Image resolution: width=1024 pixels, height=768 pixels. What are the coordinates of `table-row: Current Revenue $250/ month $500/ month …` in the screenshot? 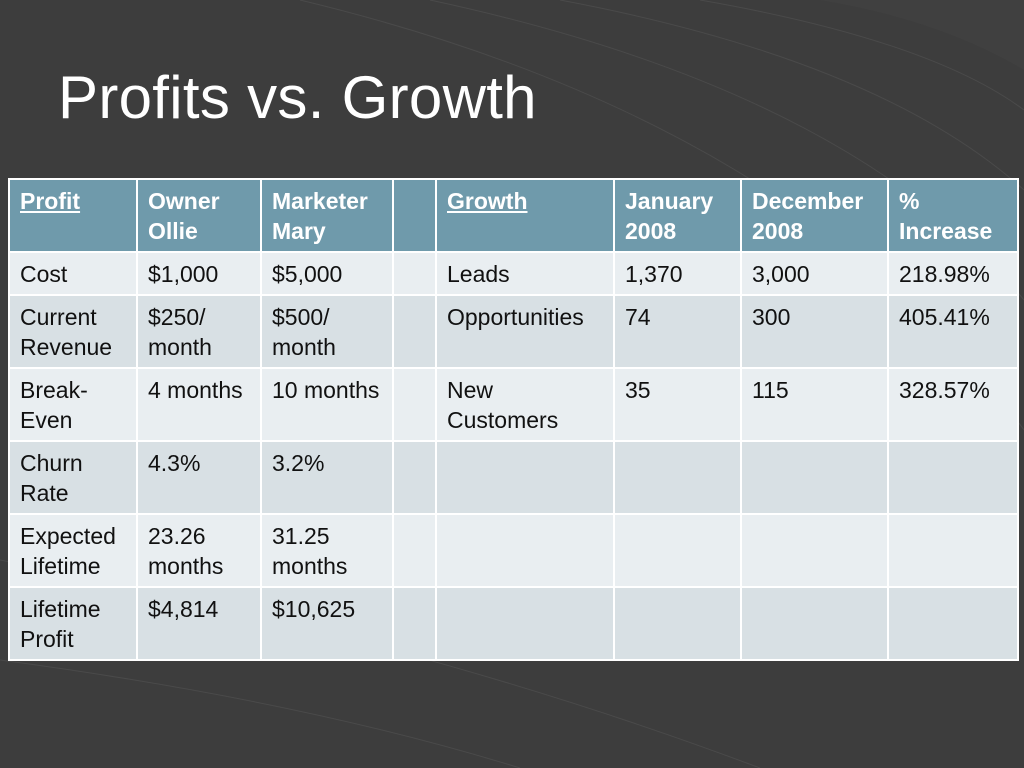 It's located at (513, 331).